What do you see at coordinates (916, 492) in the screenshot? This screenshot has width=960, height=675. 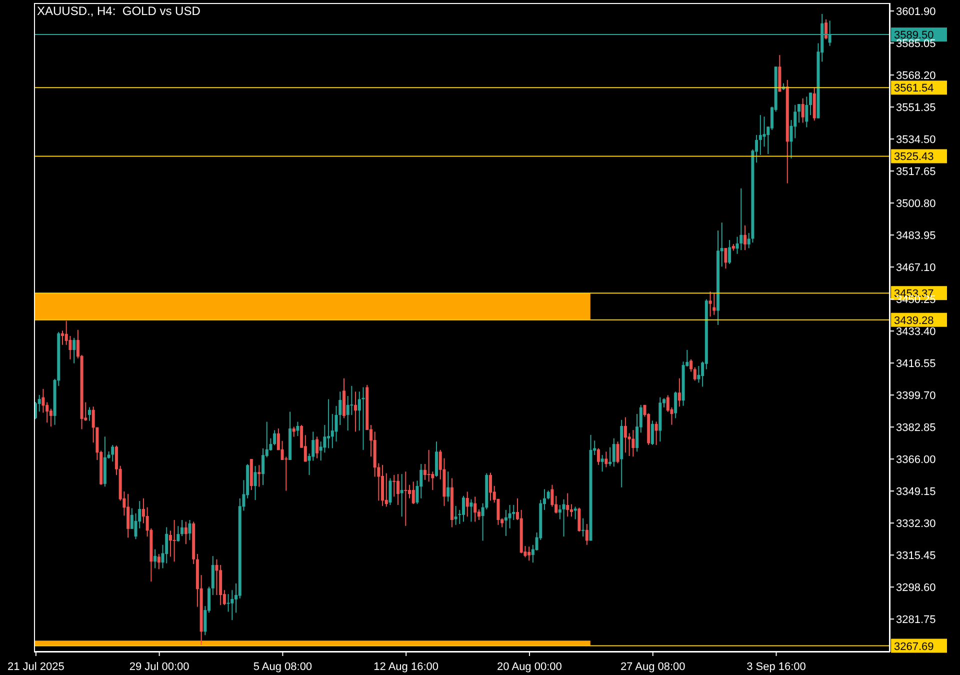 I see `y-tick-label: 3349.15` at bounding box center [916, 492].